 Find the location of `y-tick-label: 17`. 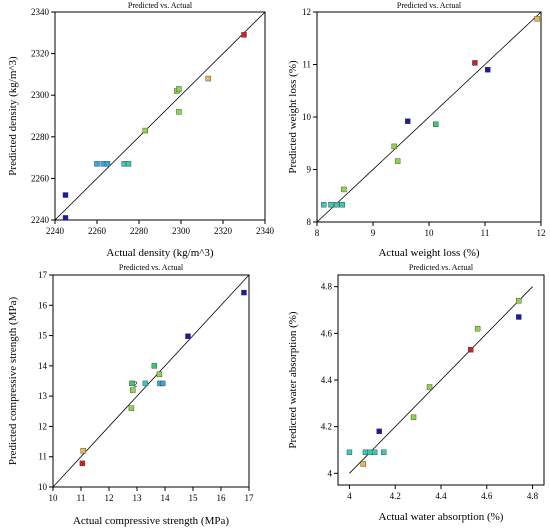

y-tick-label: 17 is located at coordinates (43, 275).